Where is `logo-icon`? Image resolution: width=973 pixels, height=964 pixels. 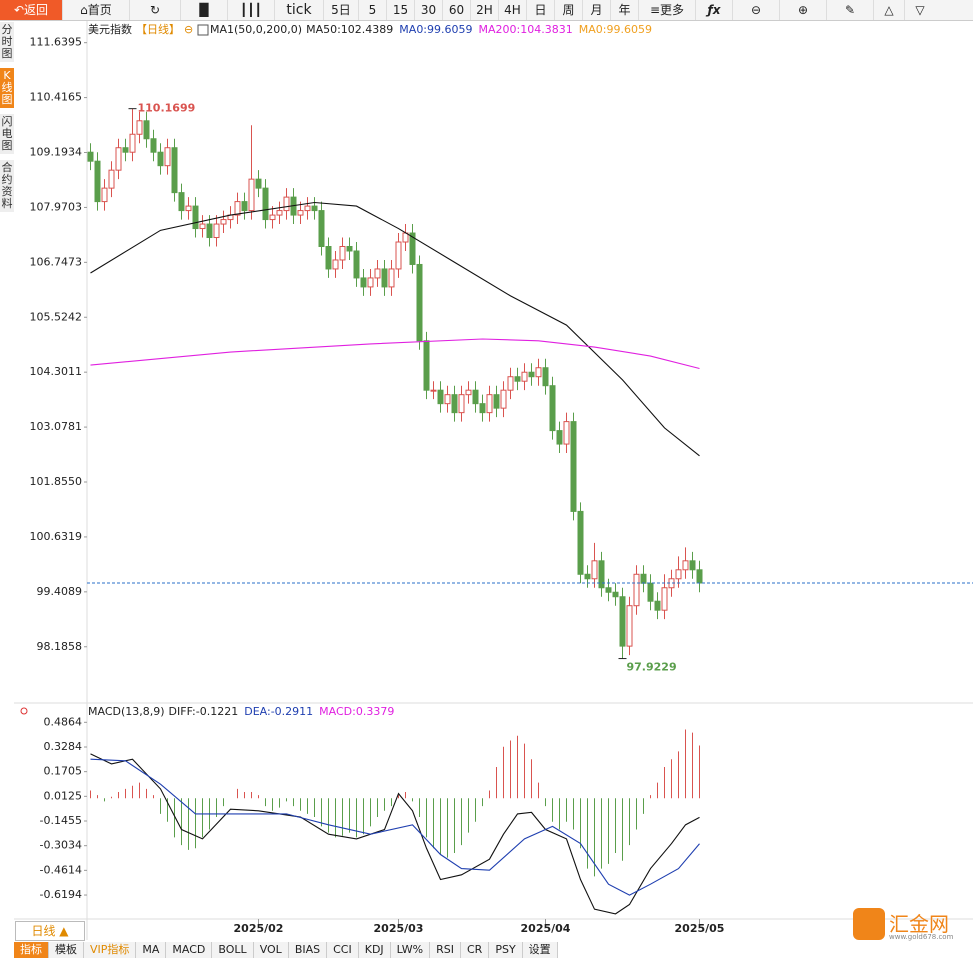 logo-icon is located at coordinates (869, 924).